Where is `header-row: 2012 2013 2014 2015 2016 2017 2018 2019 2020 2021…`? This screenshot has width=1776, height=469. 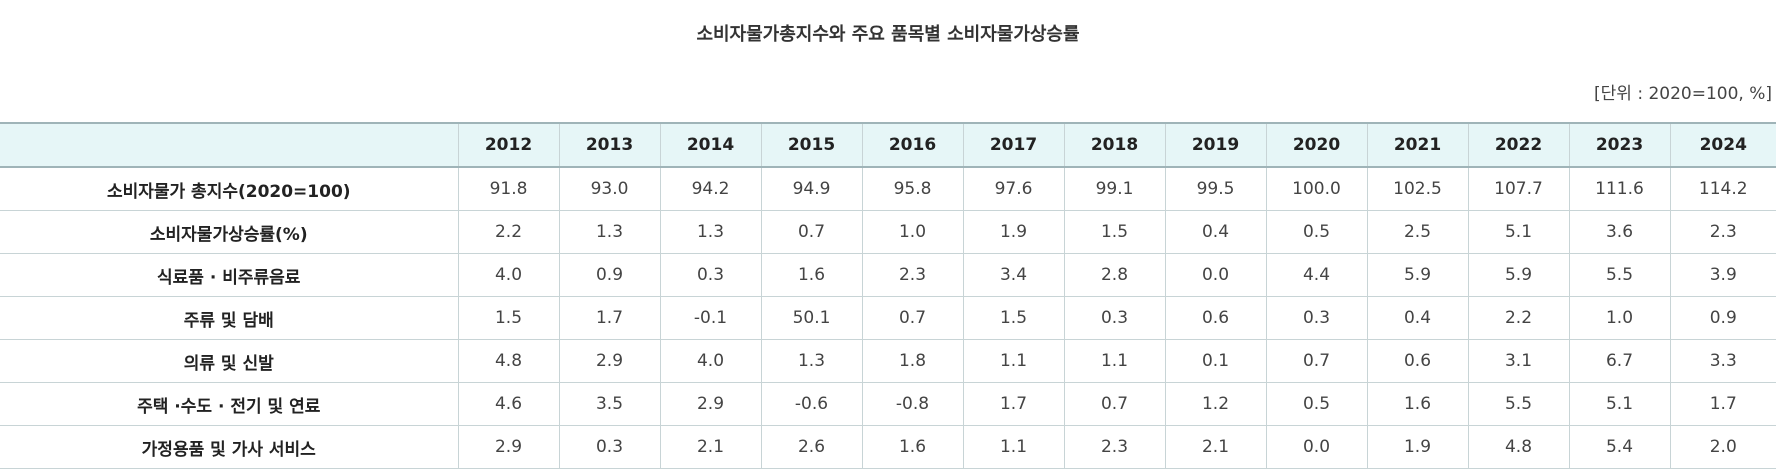 header-row: 2012 2013 2014 2015 2016 2017 2018 2019 2020 2021… is located at coordinates (888, 145).